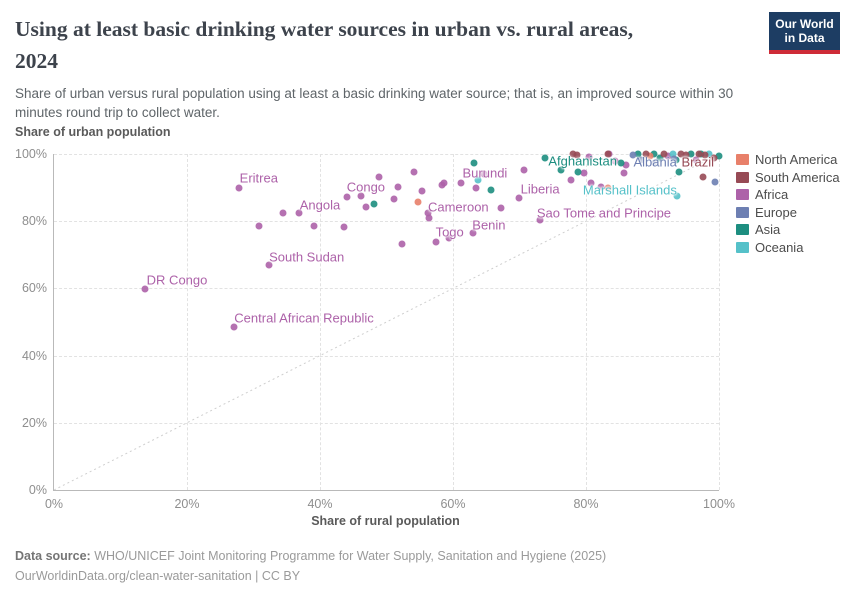 The image size is (850, 600). I want to click on y-gridline, so click(386, 356).